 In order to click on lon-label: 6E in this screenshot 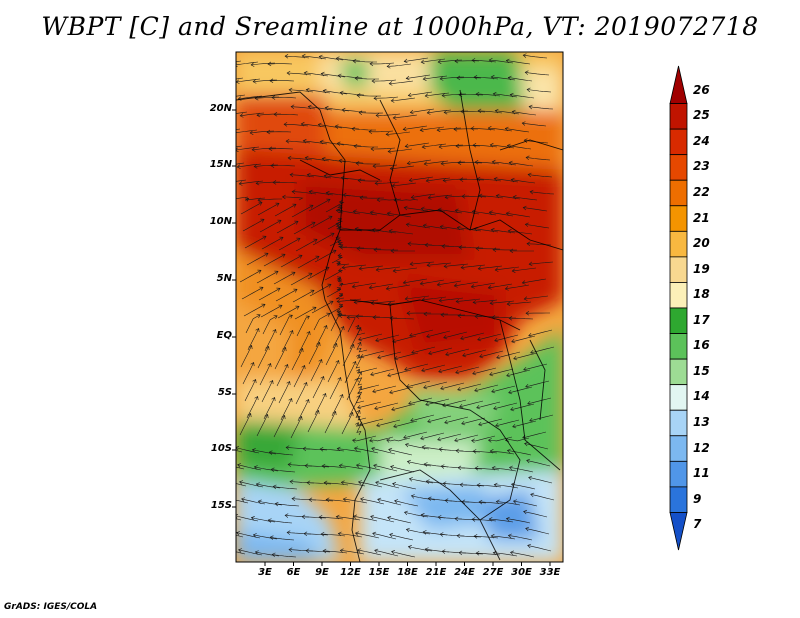, I will do `click(293, 572)`.